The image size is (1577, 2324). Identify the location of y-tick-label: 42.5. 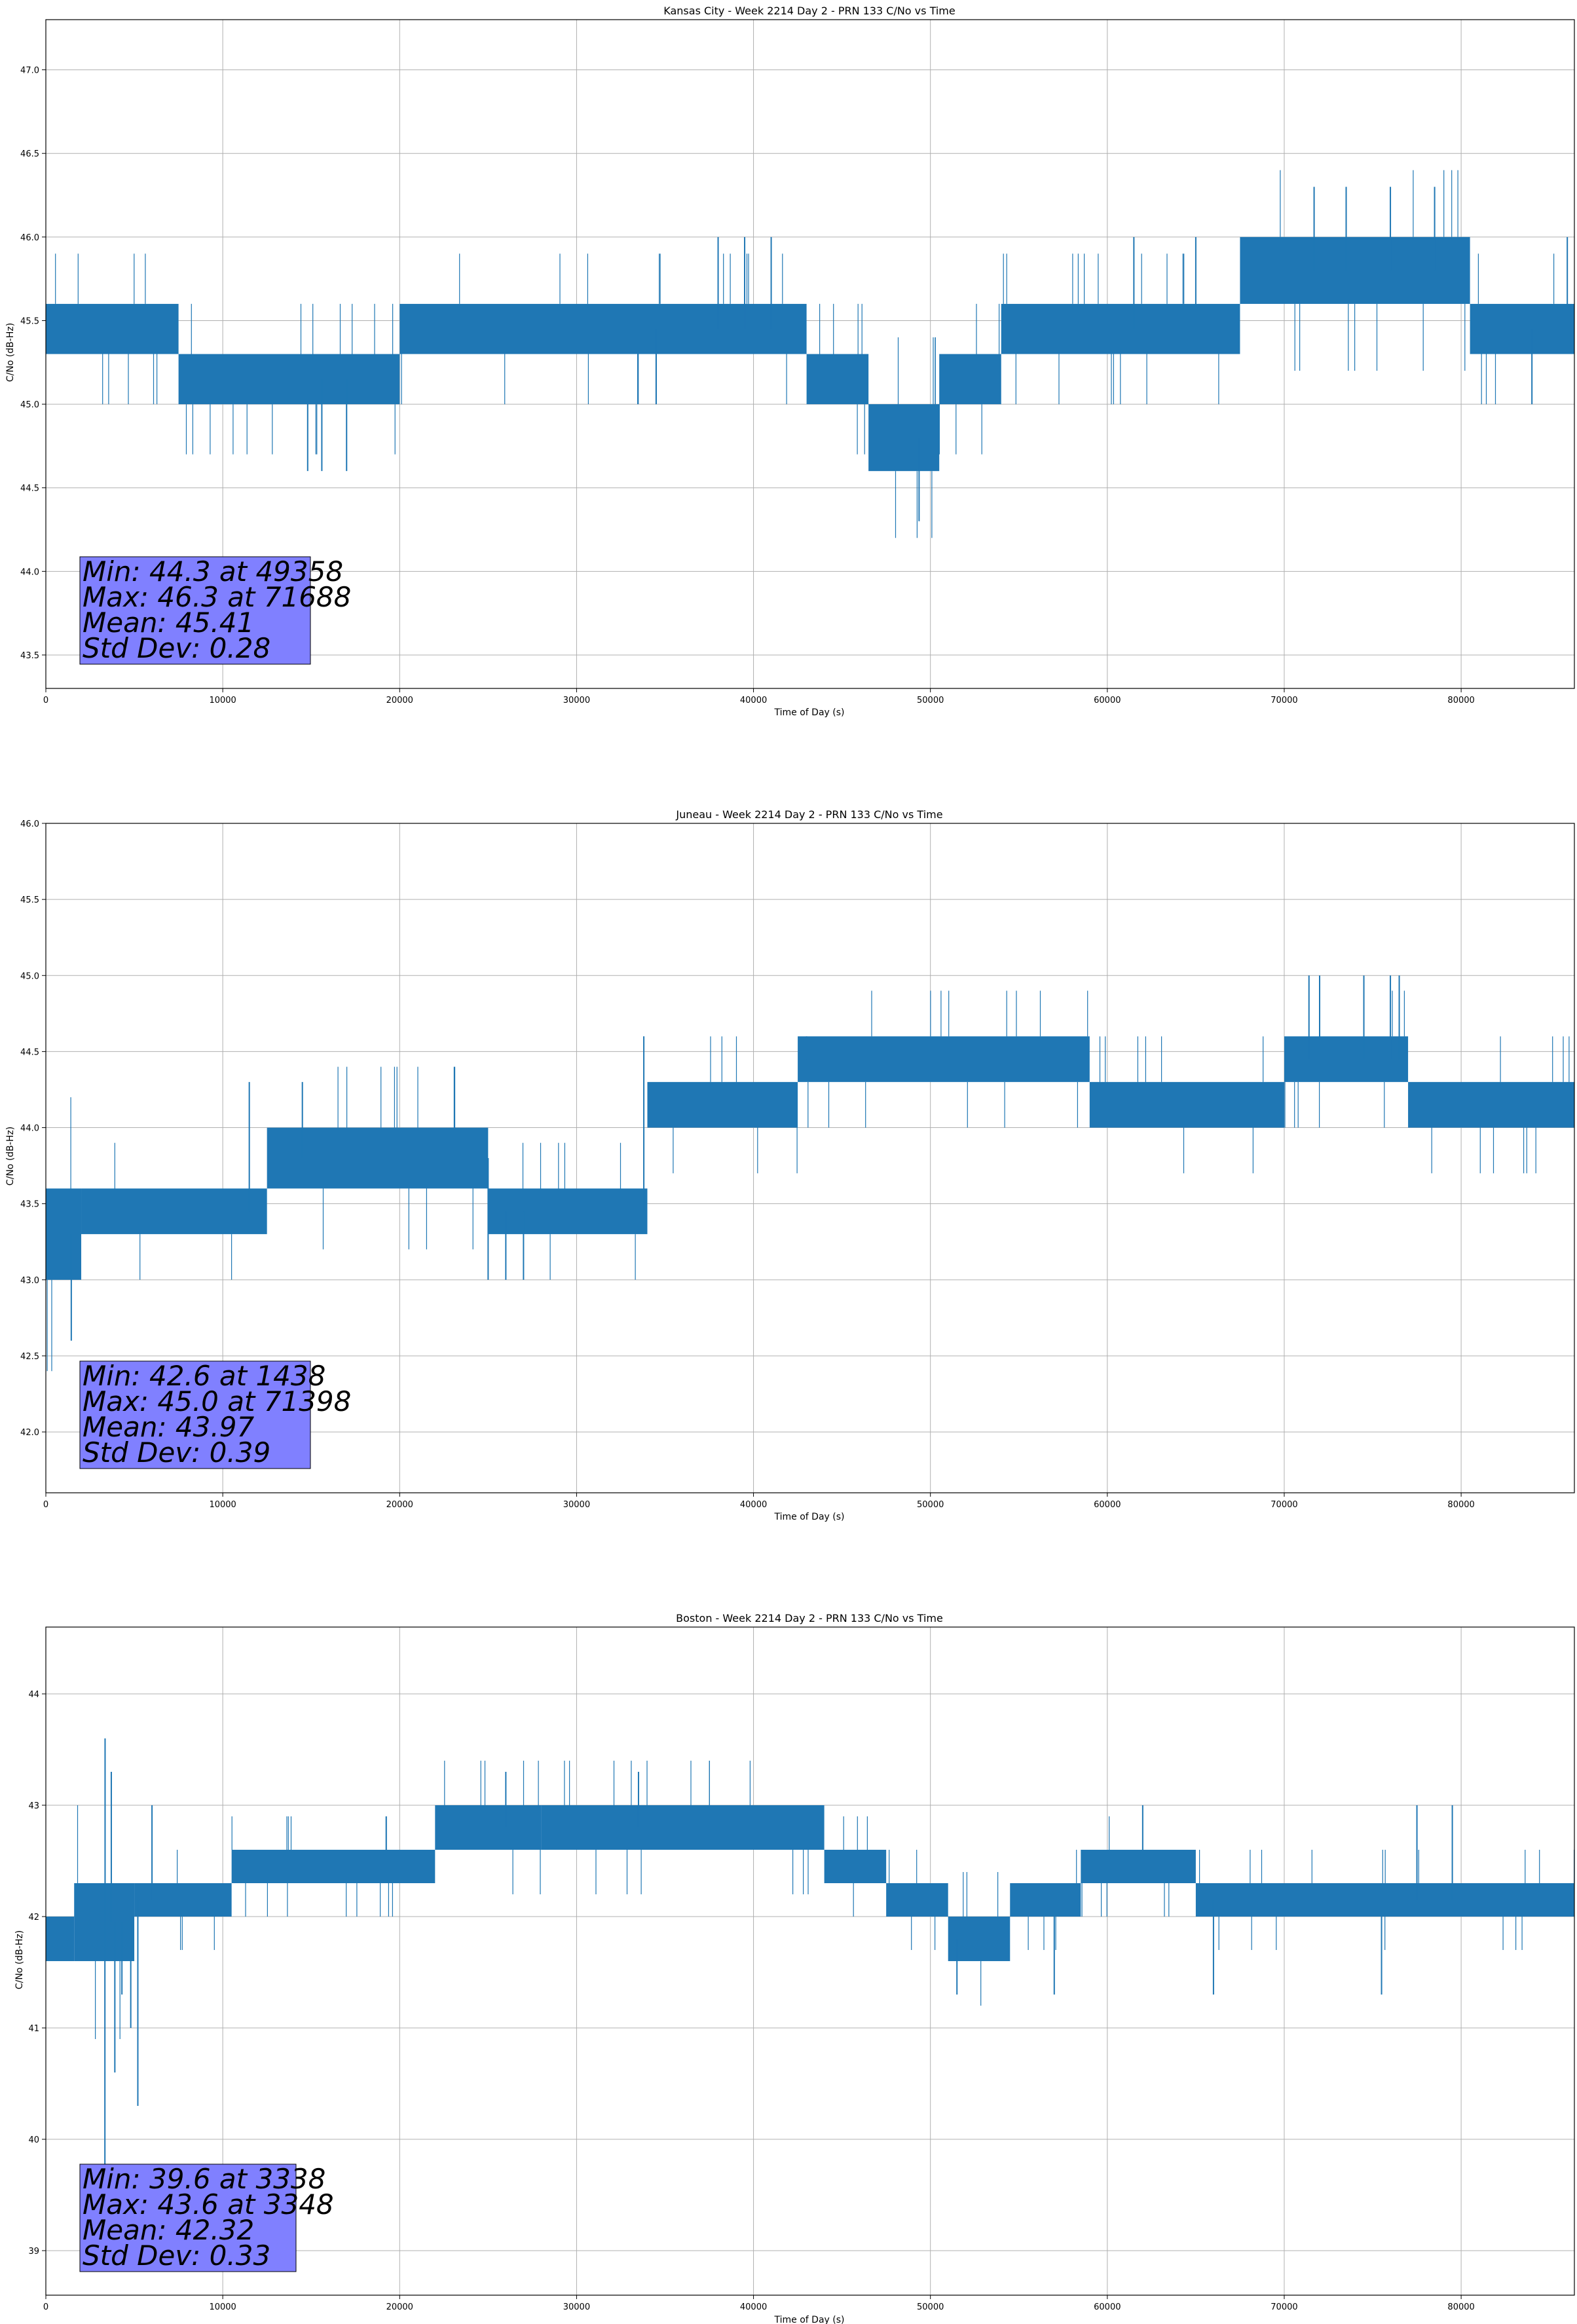
(29, 1357).